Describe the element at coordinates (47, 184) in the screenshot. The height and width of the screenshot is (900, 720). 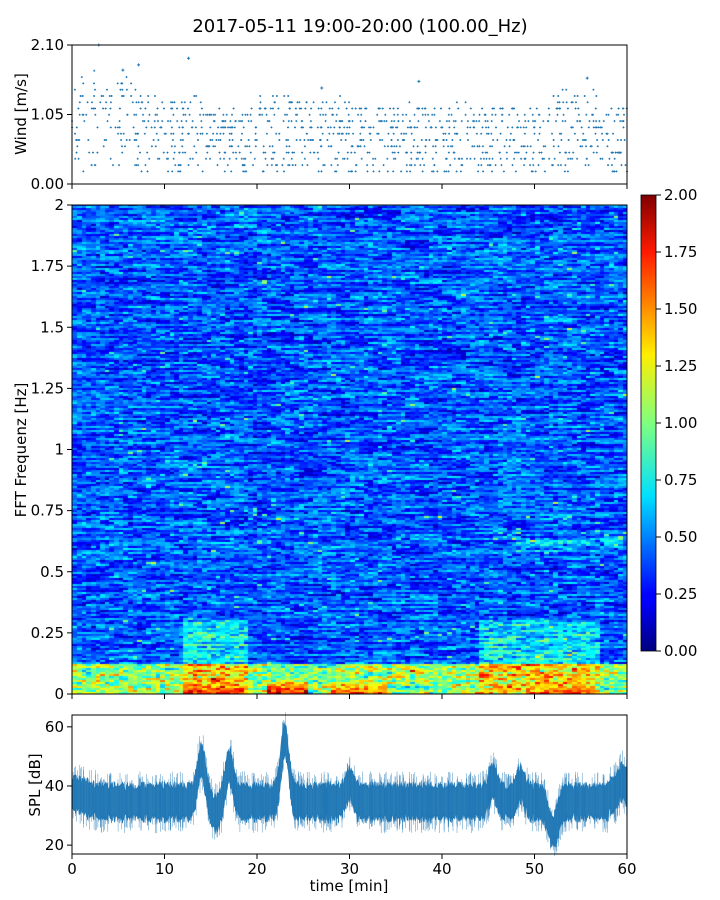
I see `y-tick-label: 0.00` at that location.